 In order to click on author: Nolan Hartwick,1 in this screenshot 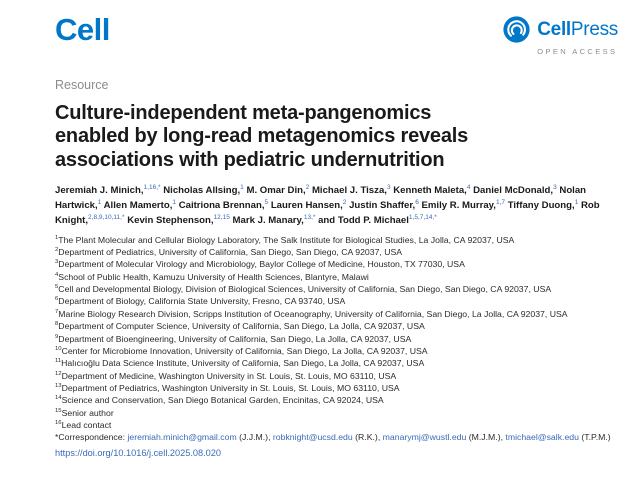, I will do `click(321, 198)`.